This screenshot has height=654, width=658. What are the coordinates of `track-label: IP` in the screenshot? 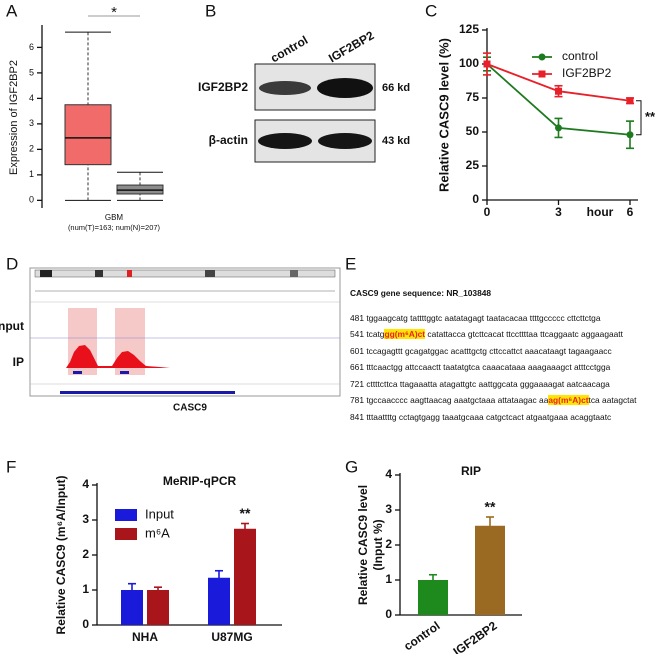 It's located at (18, 362).